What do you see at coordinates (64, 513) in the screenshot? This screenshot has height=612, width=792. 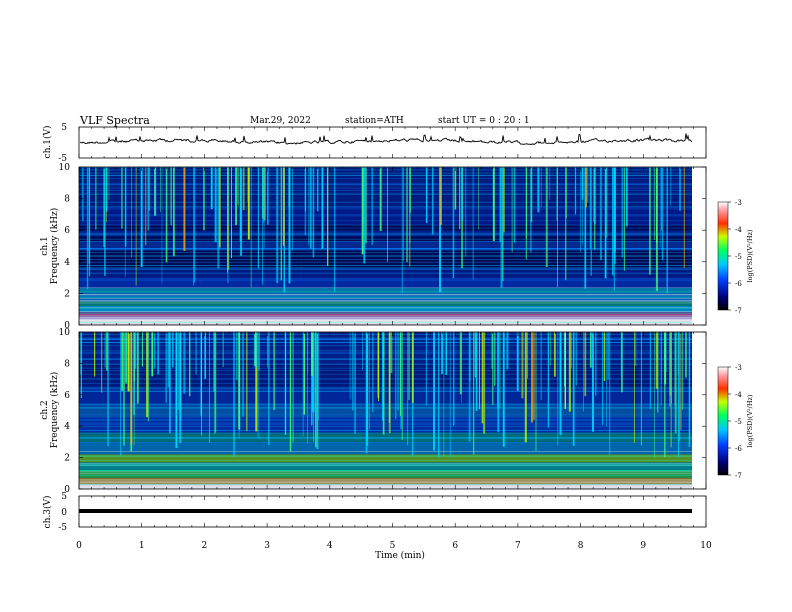 I see `ch3-ytick-mid: 0` at bounding box center [64, 513].